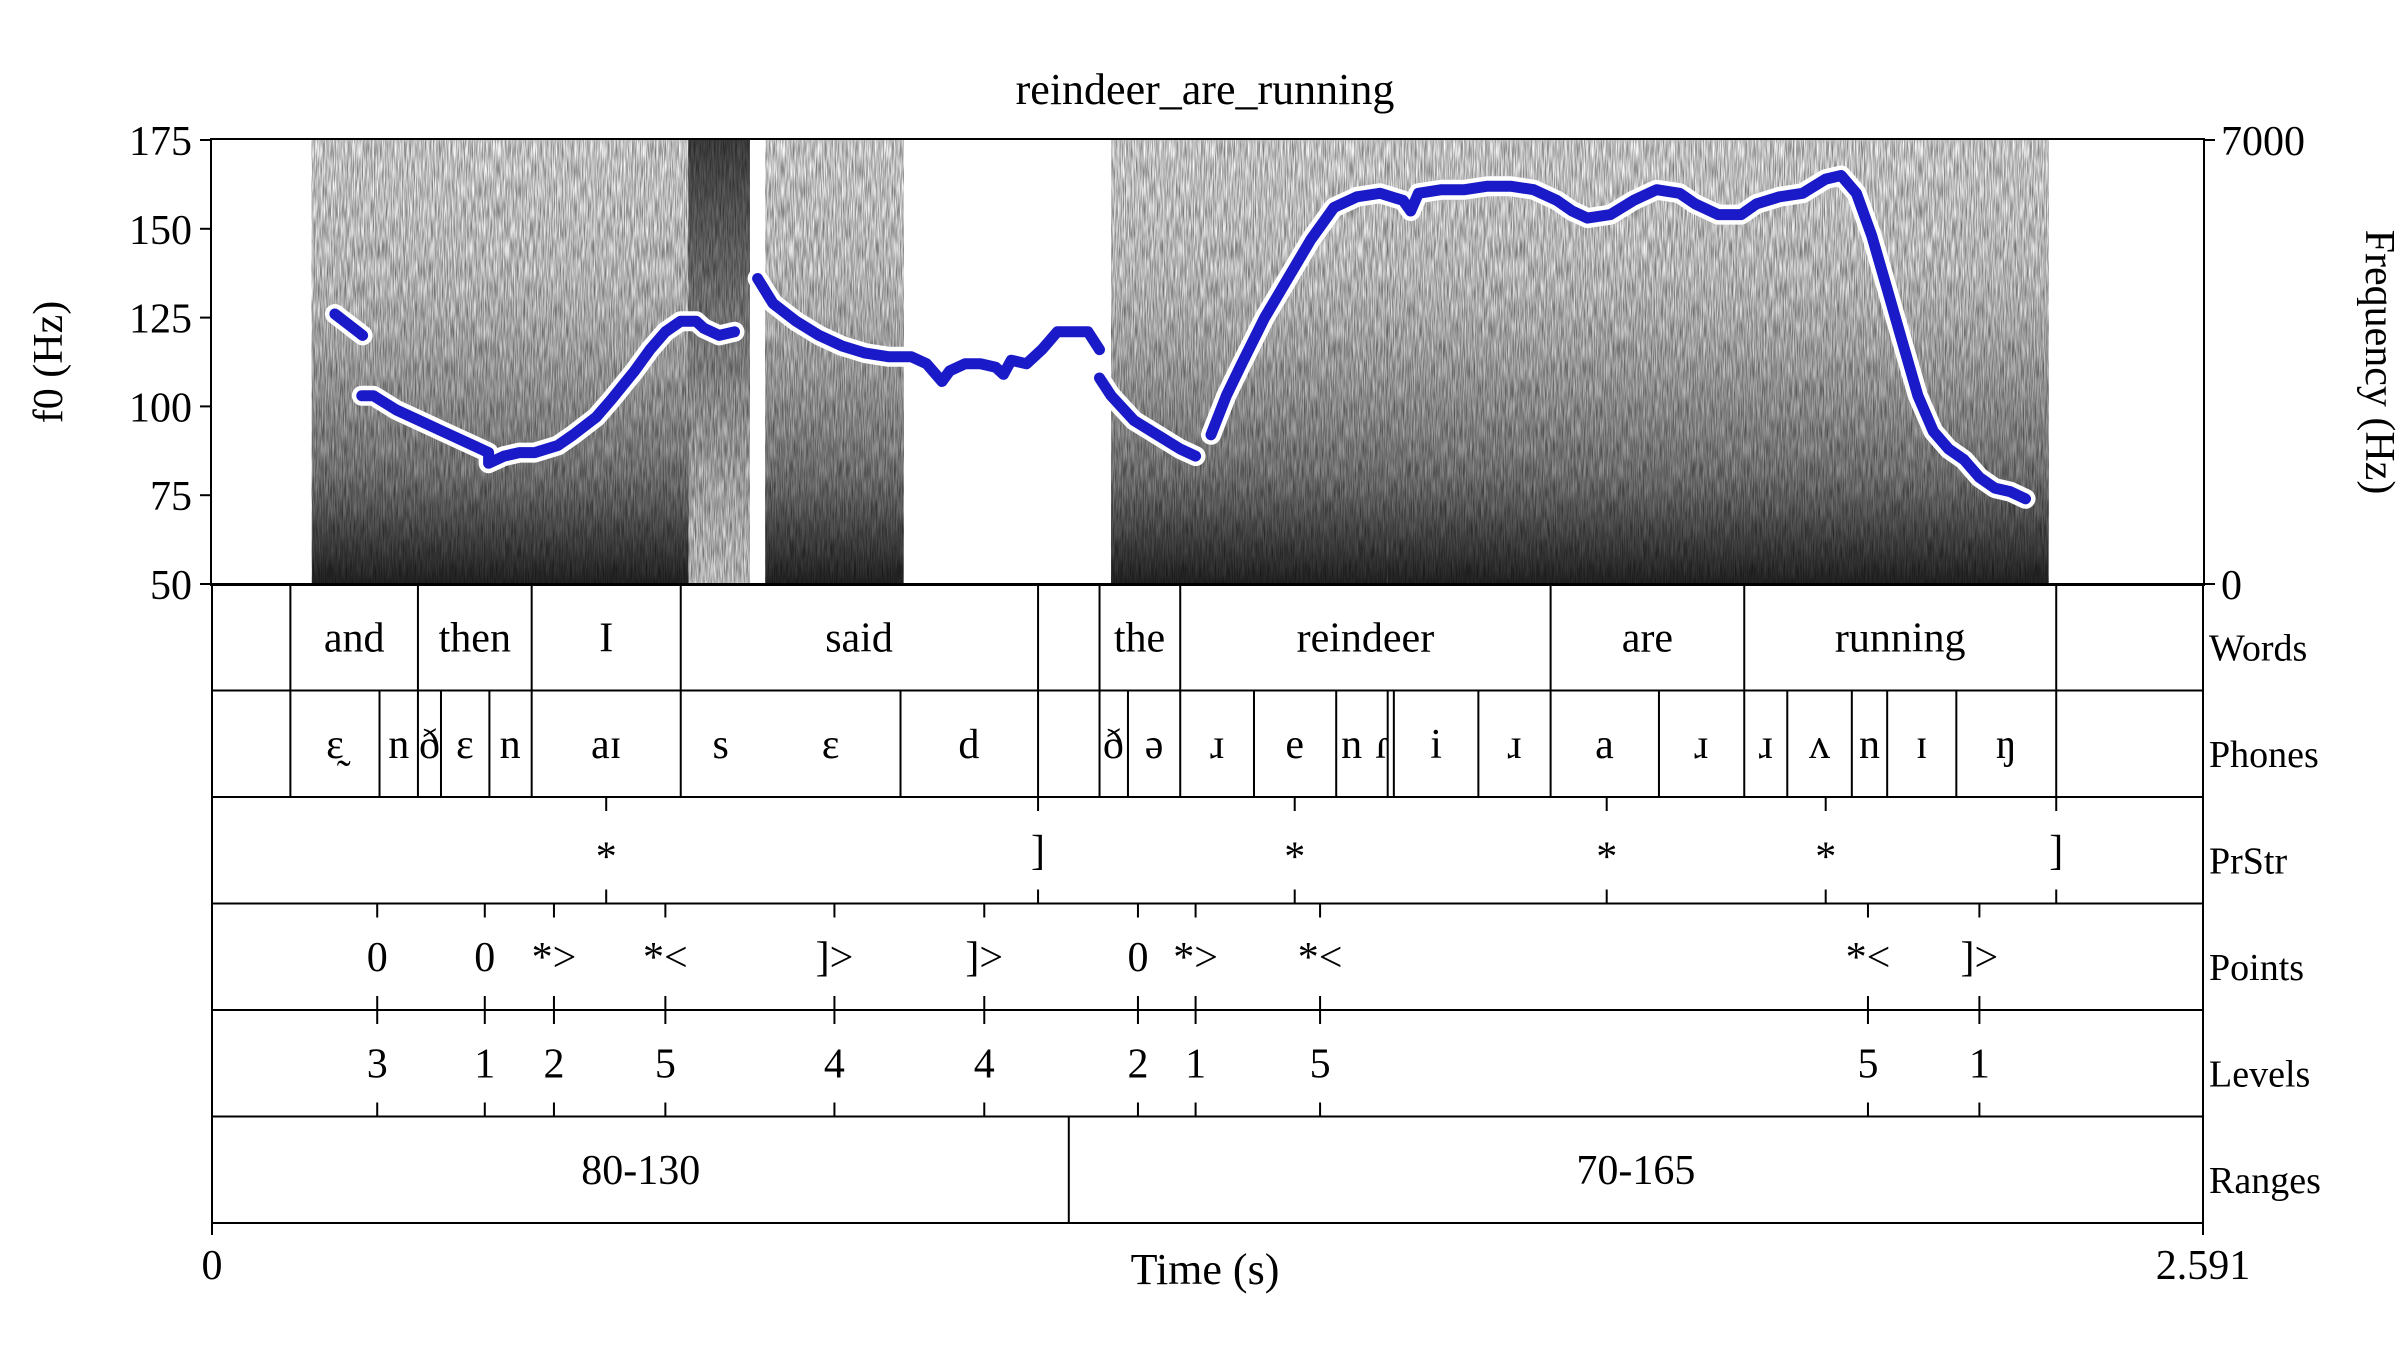 This screenshot has height=1356, width=2400. What do you see at coordinates (1635, 1171) in the screenshot?
I see `interval-label: 70-165` at bounding box center [1635, 1171].